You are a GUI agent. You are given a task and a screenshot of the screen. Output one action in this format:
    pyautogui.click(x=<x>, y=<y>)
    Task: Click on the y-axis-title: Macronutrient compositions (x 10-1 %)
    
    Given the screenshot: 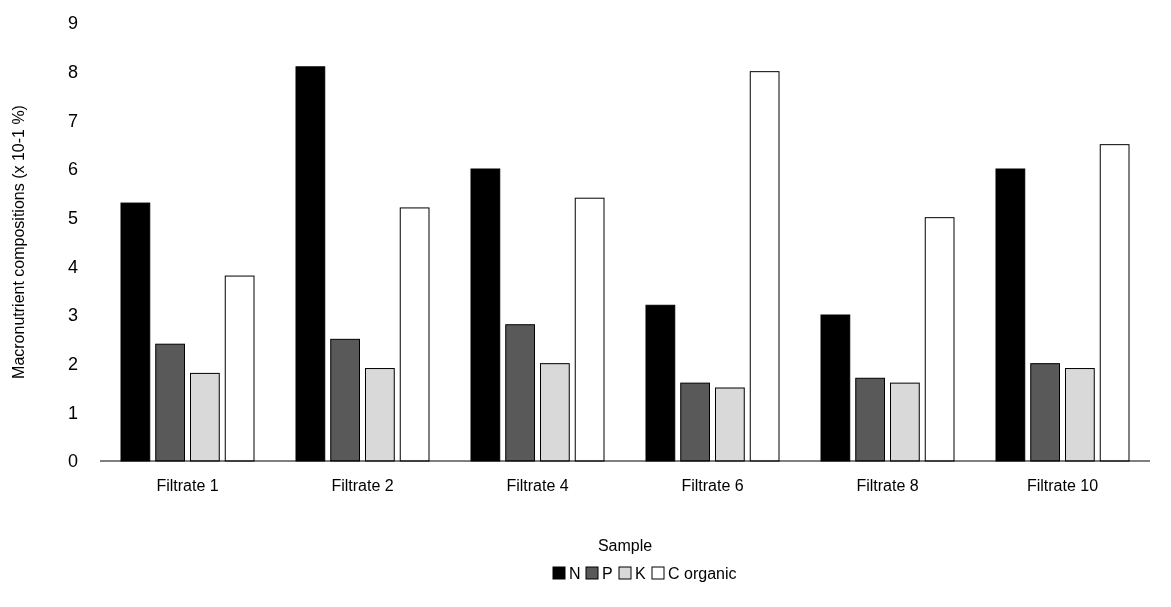 What is the action you would take?
    pyautogui.click(x=18, y=242)
    